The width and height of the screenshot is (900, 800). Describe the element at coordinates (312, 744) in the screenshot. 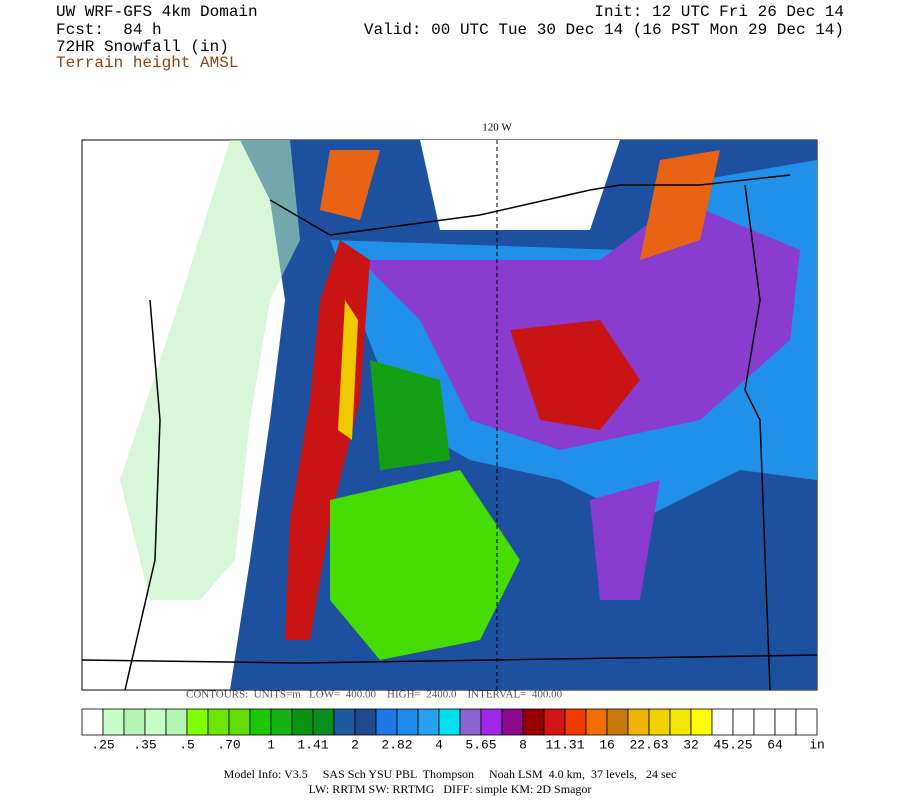

I see `colorbar-label: 1.41` at that location.